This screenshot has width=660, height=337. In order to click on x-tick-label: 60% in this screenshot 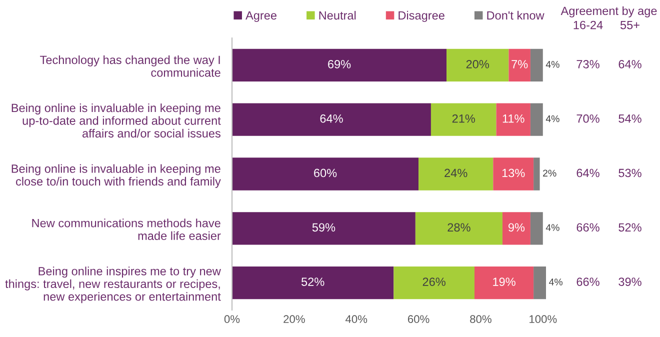, I will do `click(419, 319)`.